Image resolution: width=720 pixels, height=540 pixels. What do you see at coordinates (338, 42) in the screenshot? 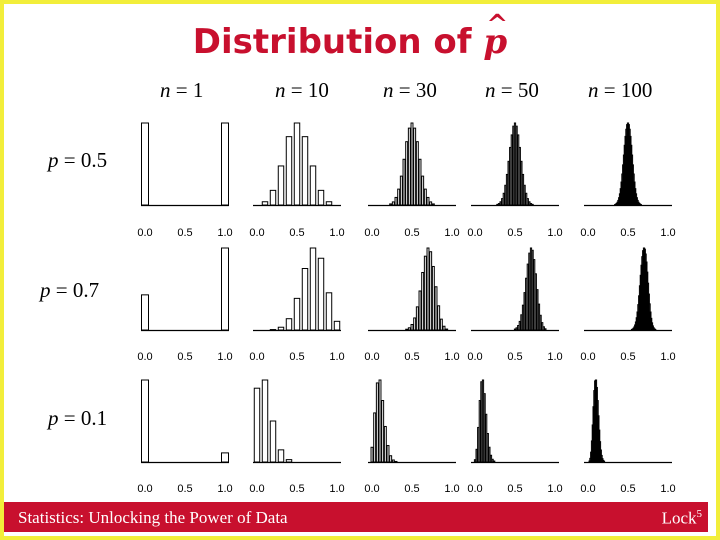
I see `title-text: Distribution of` at bounding box center [338, 42].